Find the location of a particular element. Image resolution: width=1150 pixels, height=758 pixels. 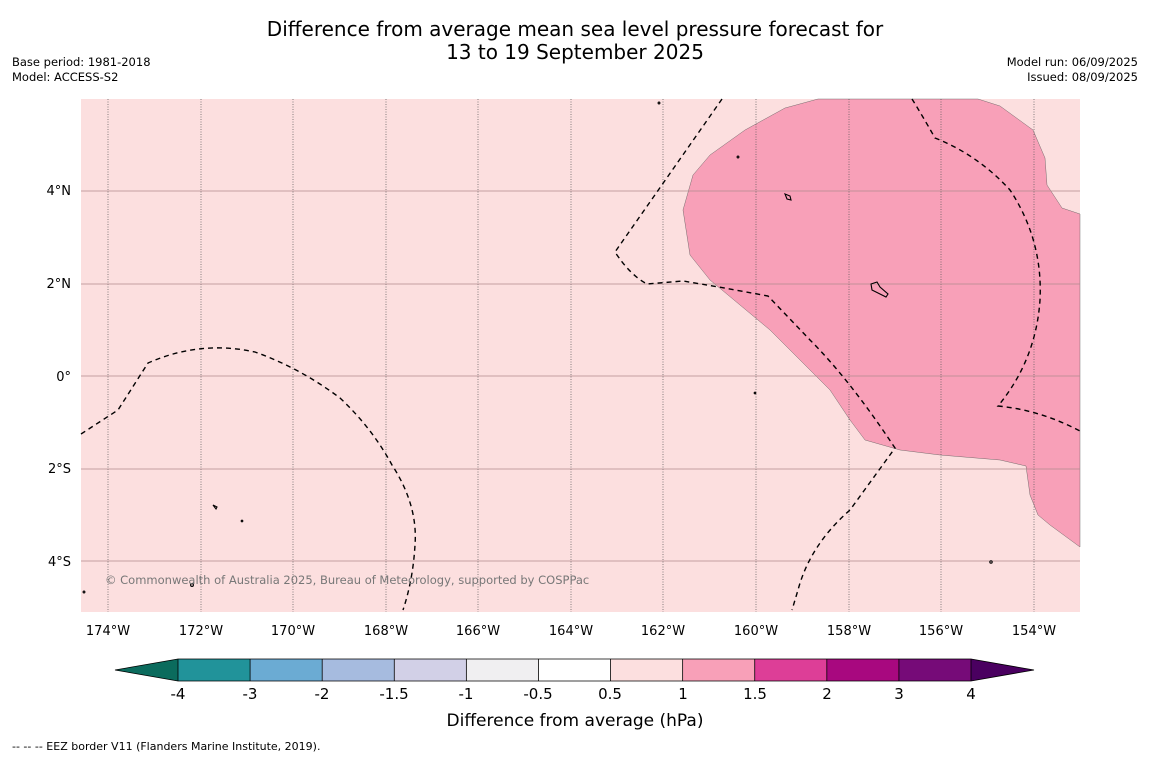

base-period: Base period: 1981-2018 is located at coordinates (81, 62).